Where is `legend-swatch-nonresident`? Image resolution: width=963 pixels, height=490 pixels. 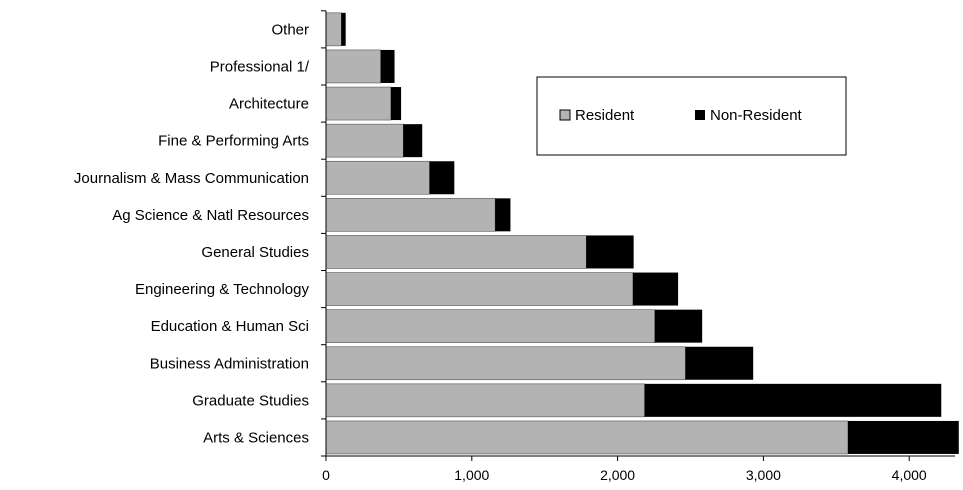
legend-swatch-nonresident is located at coordinates (700, 115).